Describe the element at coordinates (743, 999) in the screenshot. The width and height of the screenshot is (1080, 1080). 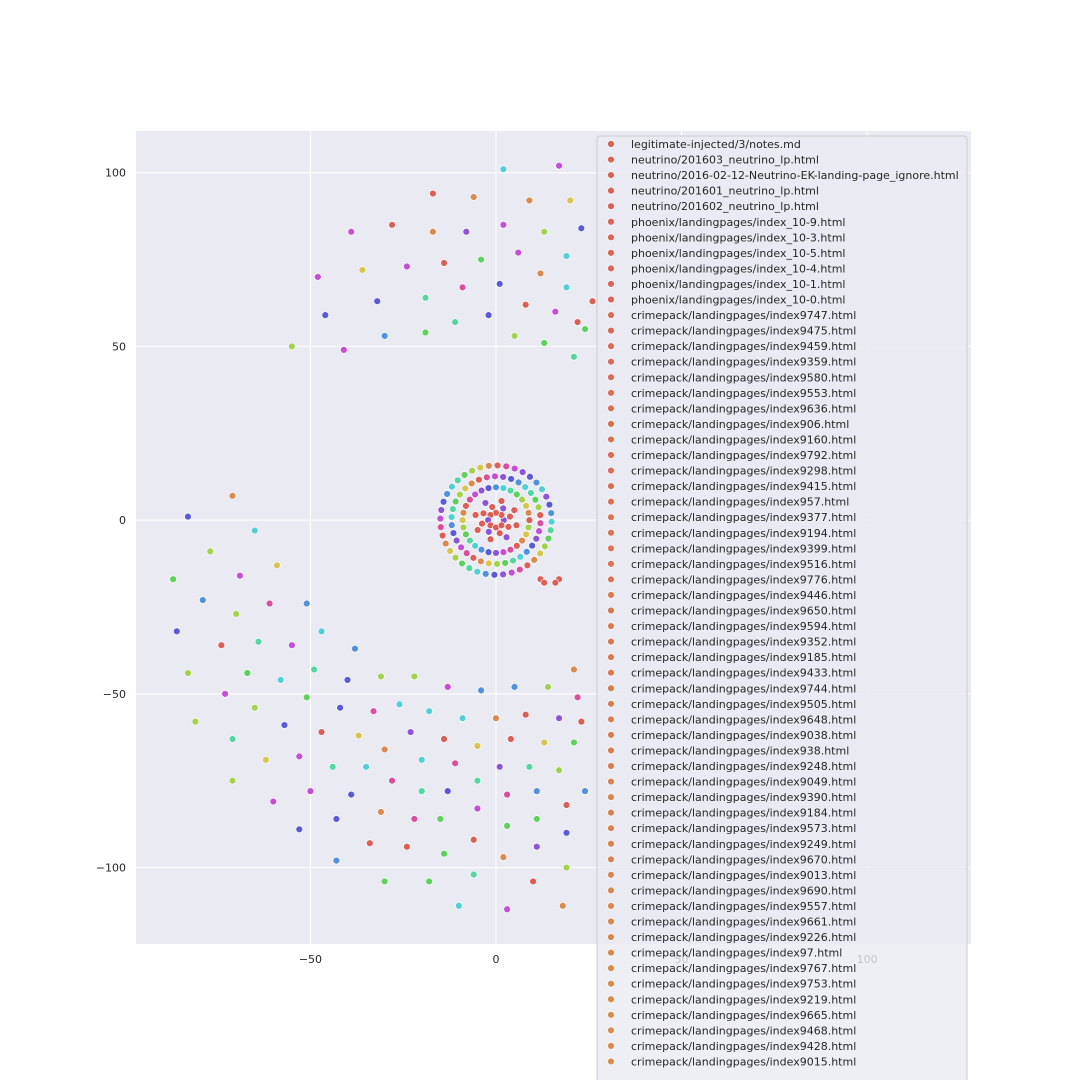
I see `legend-label: crimepack/landingpages/index9219.html` at that location.